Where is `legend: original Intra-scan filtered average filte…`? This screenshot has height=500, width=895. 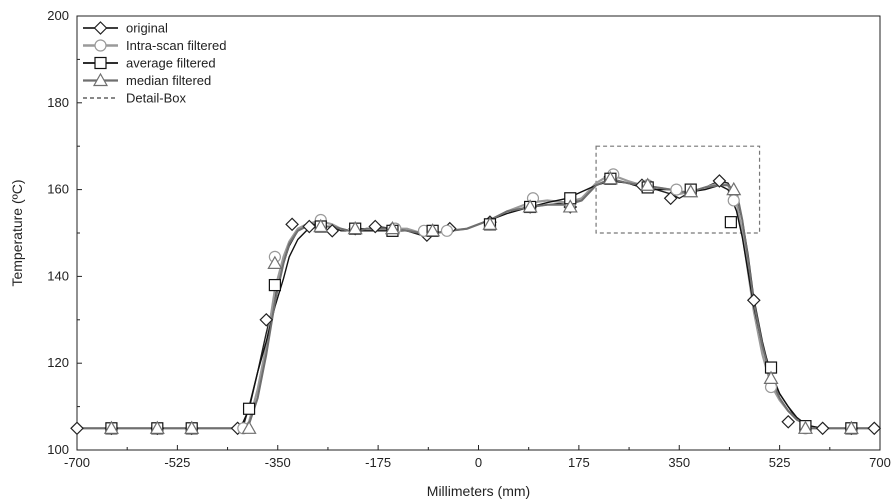
legend: original Intra-scan filtered average filte… is located at coordinates (154, 63).